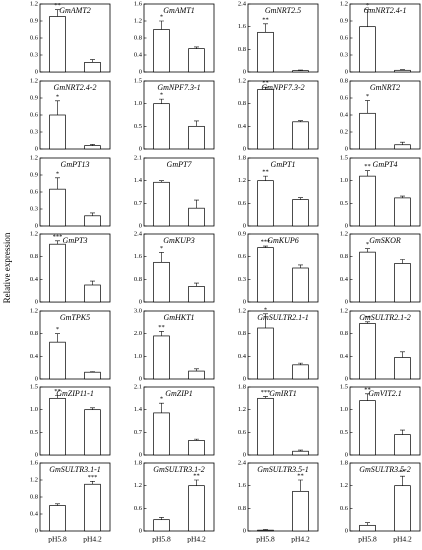  What do you see at coordinates (75, 317) in the screenshot?
I see `panel-title: GmTPK5` at bounding box center [75, 317].